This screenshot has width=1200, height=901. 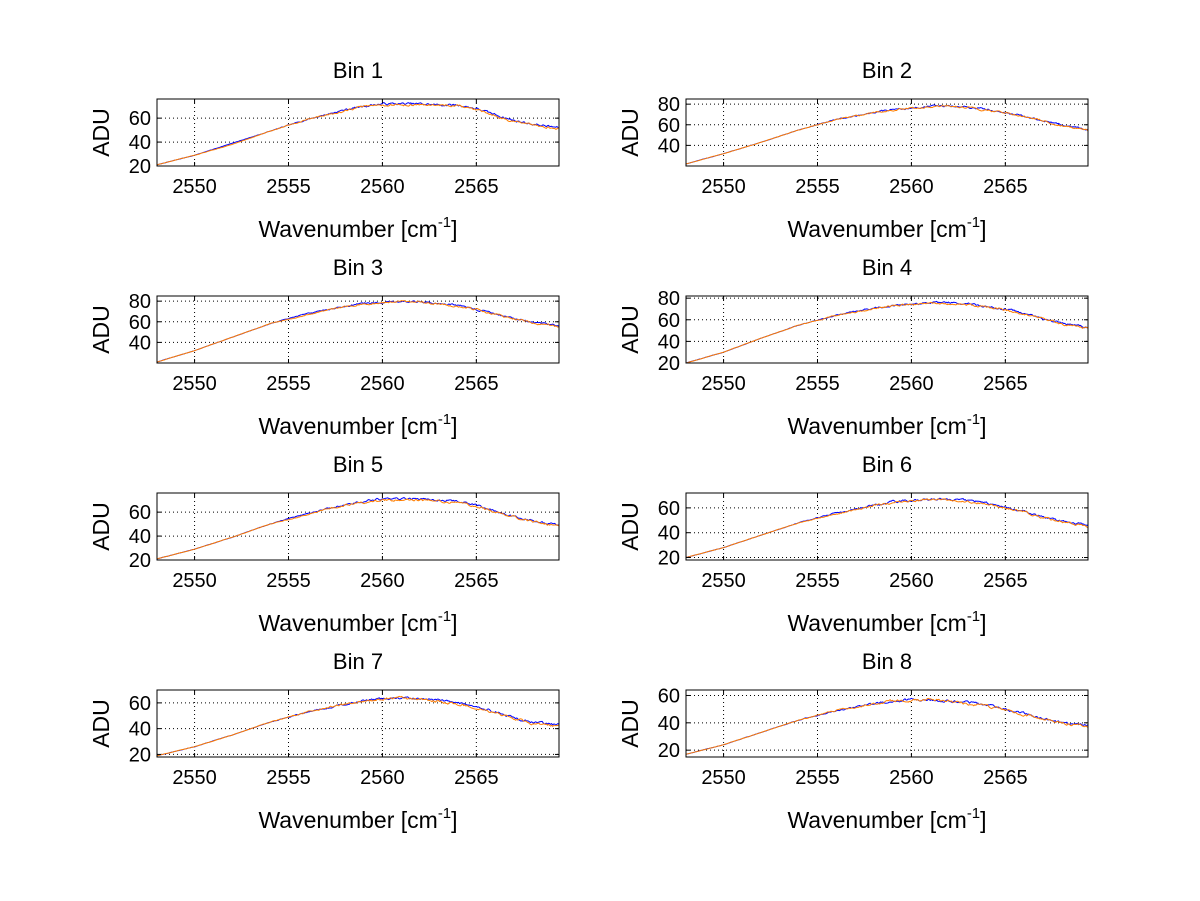 I want to click on chart8-x-tick-label-2: 2560, so click(x=911, y=778).